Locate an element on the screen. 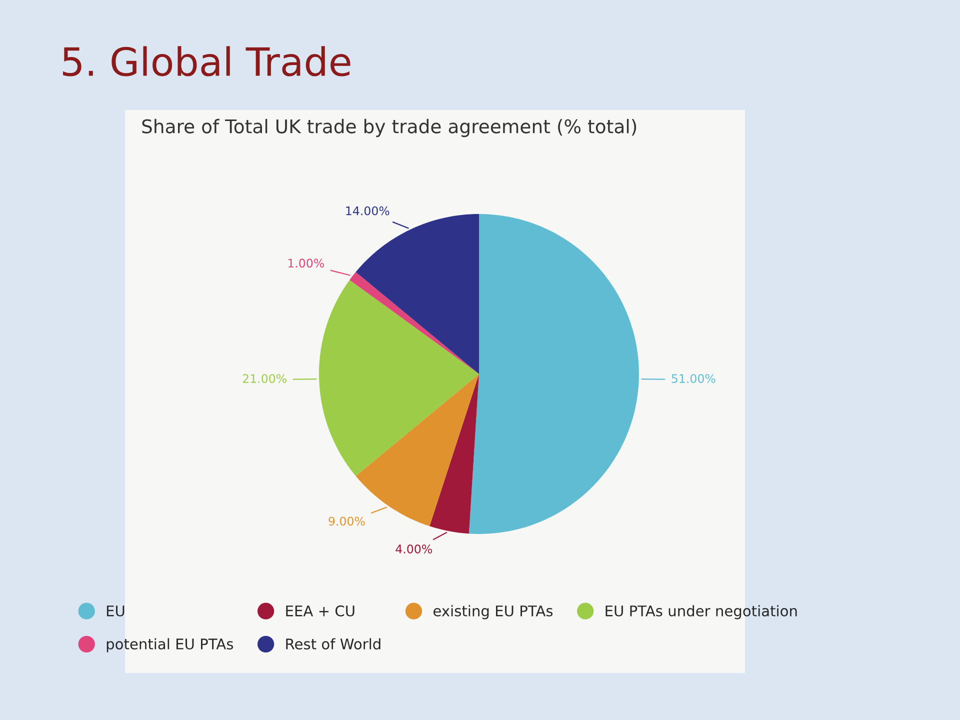  legend-label: EU is located at coordinates (115, 611).